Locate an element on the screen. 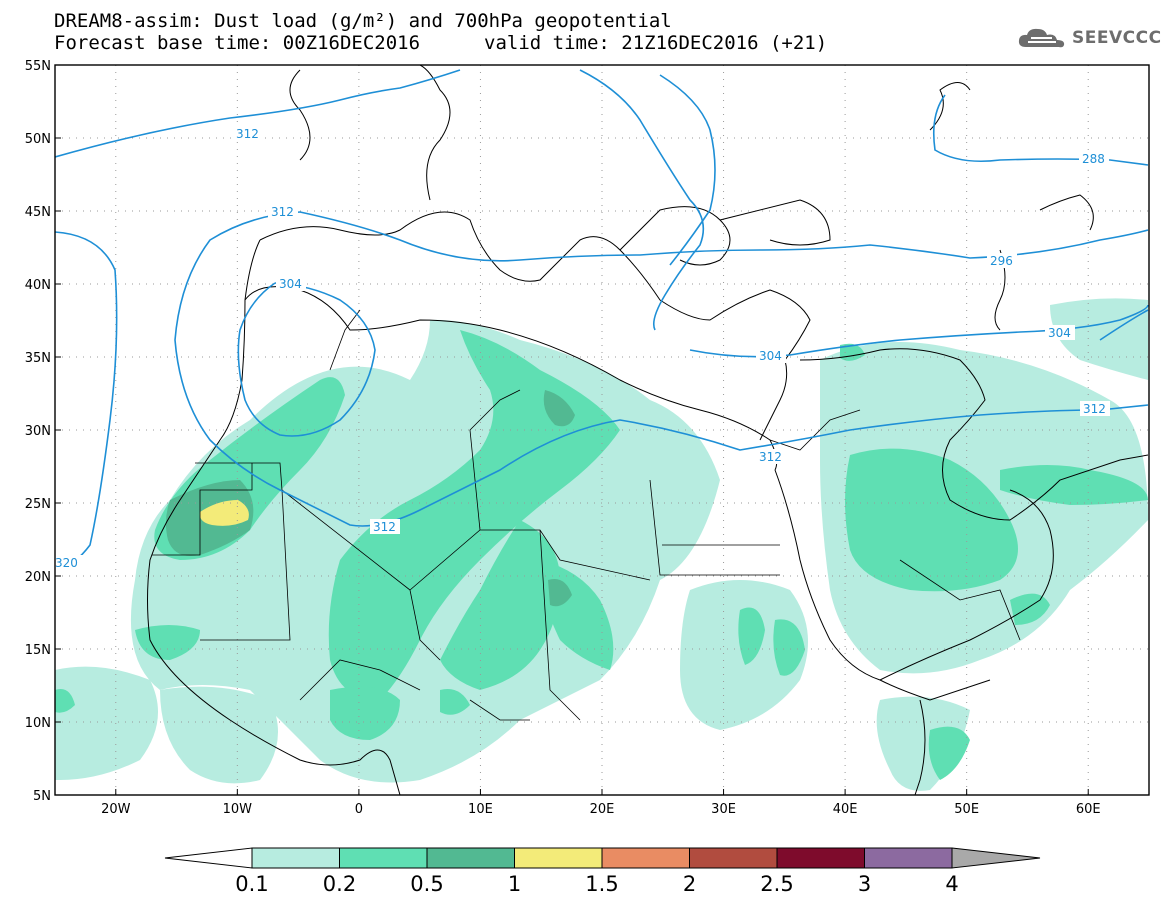 This screenshot has height=907, width=1165. lat-tick-label: 25N is located at coordinates (38, 504).